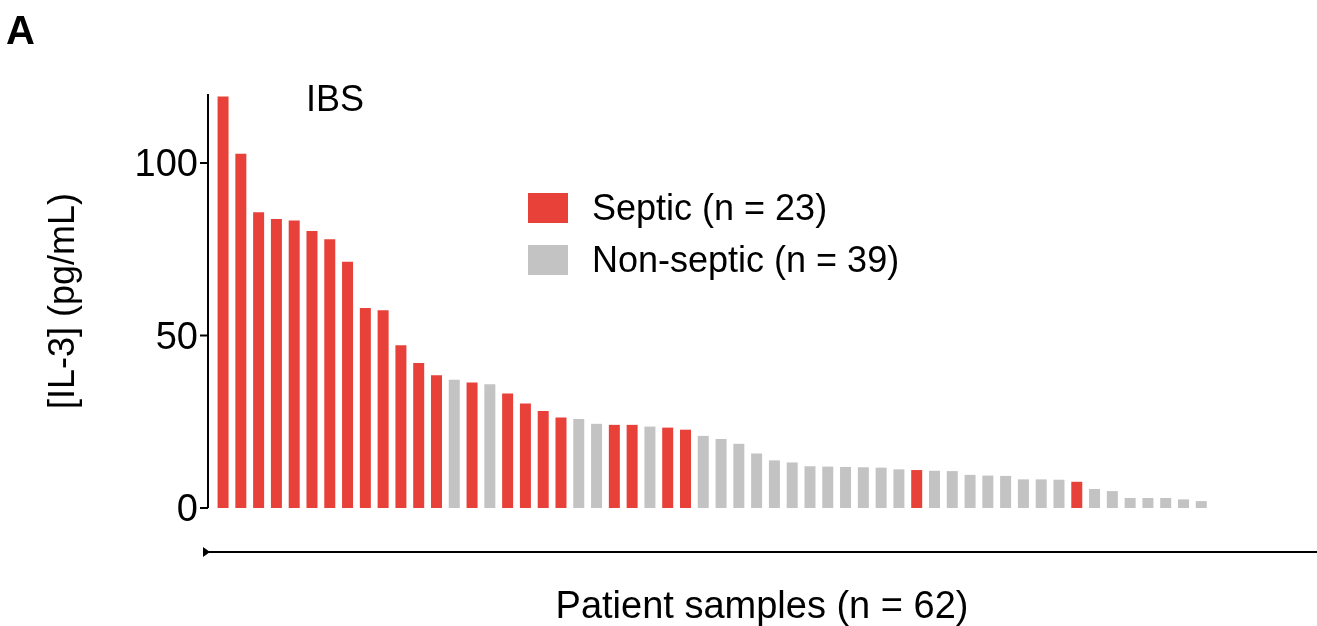  Describe the element at coordinates (20, 30) in the screenshot. I see `text: A` at that location.